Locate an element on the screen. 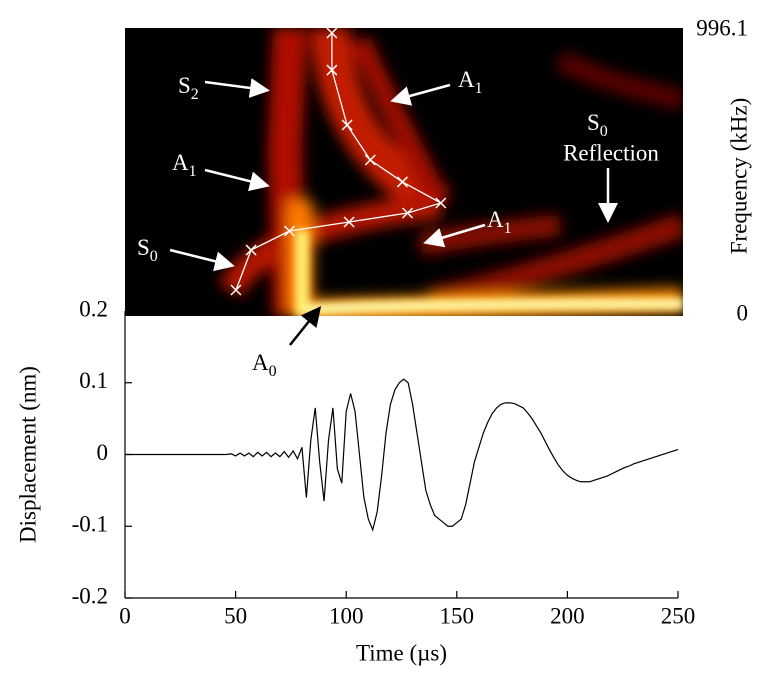 This screenshot has height=674, width=764. annotation-subscript: 2 is located at coordinates (195, 94).